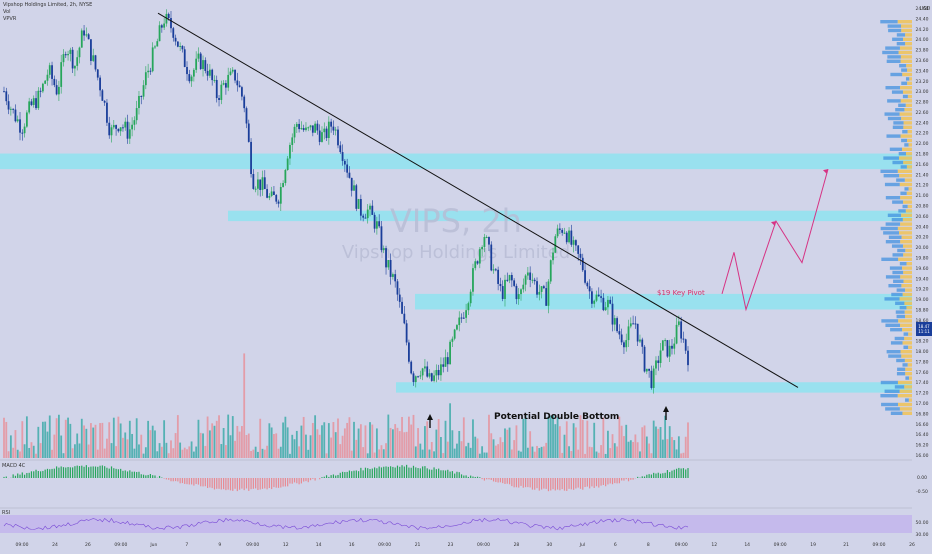  Describe the element at coordinates (9, 19) in the screenshot. I see `vpvr-label: VPVR` at that location.